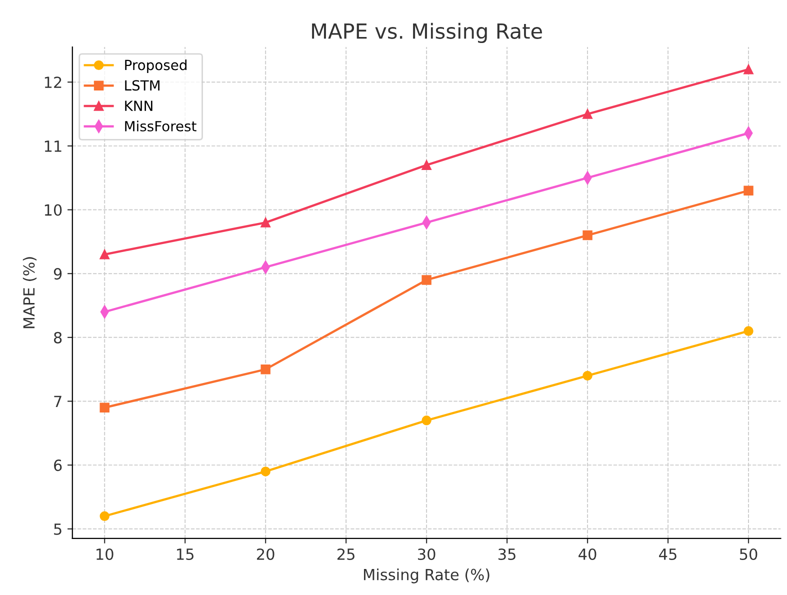 The height and width of the screenshot is (595, 787). What do you see at coordinates (427, 576) in the screenshot?
I see `x-axis-title: Missing Rate (%)` at bounding box center [427, 576].